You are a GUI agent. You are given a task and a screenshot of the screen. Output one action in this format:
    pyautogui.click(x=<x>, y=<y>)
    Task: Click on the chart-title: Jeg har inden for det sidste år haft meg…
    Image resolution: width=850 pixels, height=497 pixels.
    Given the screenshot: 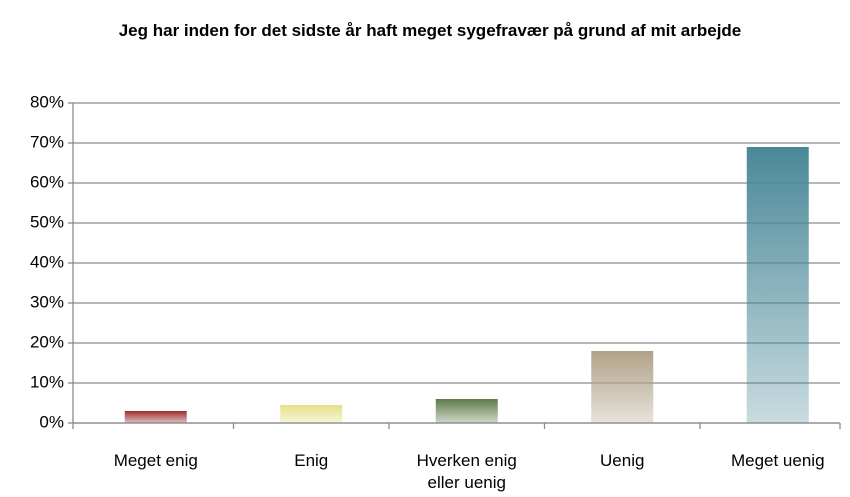 What is the action you would take?
    pyautogui.click(x=430, y=30)
    